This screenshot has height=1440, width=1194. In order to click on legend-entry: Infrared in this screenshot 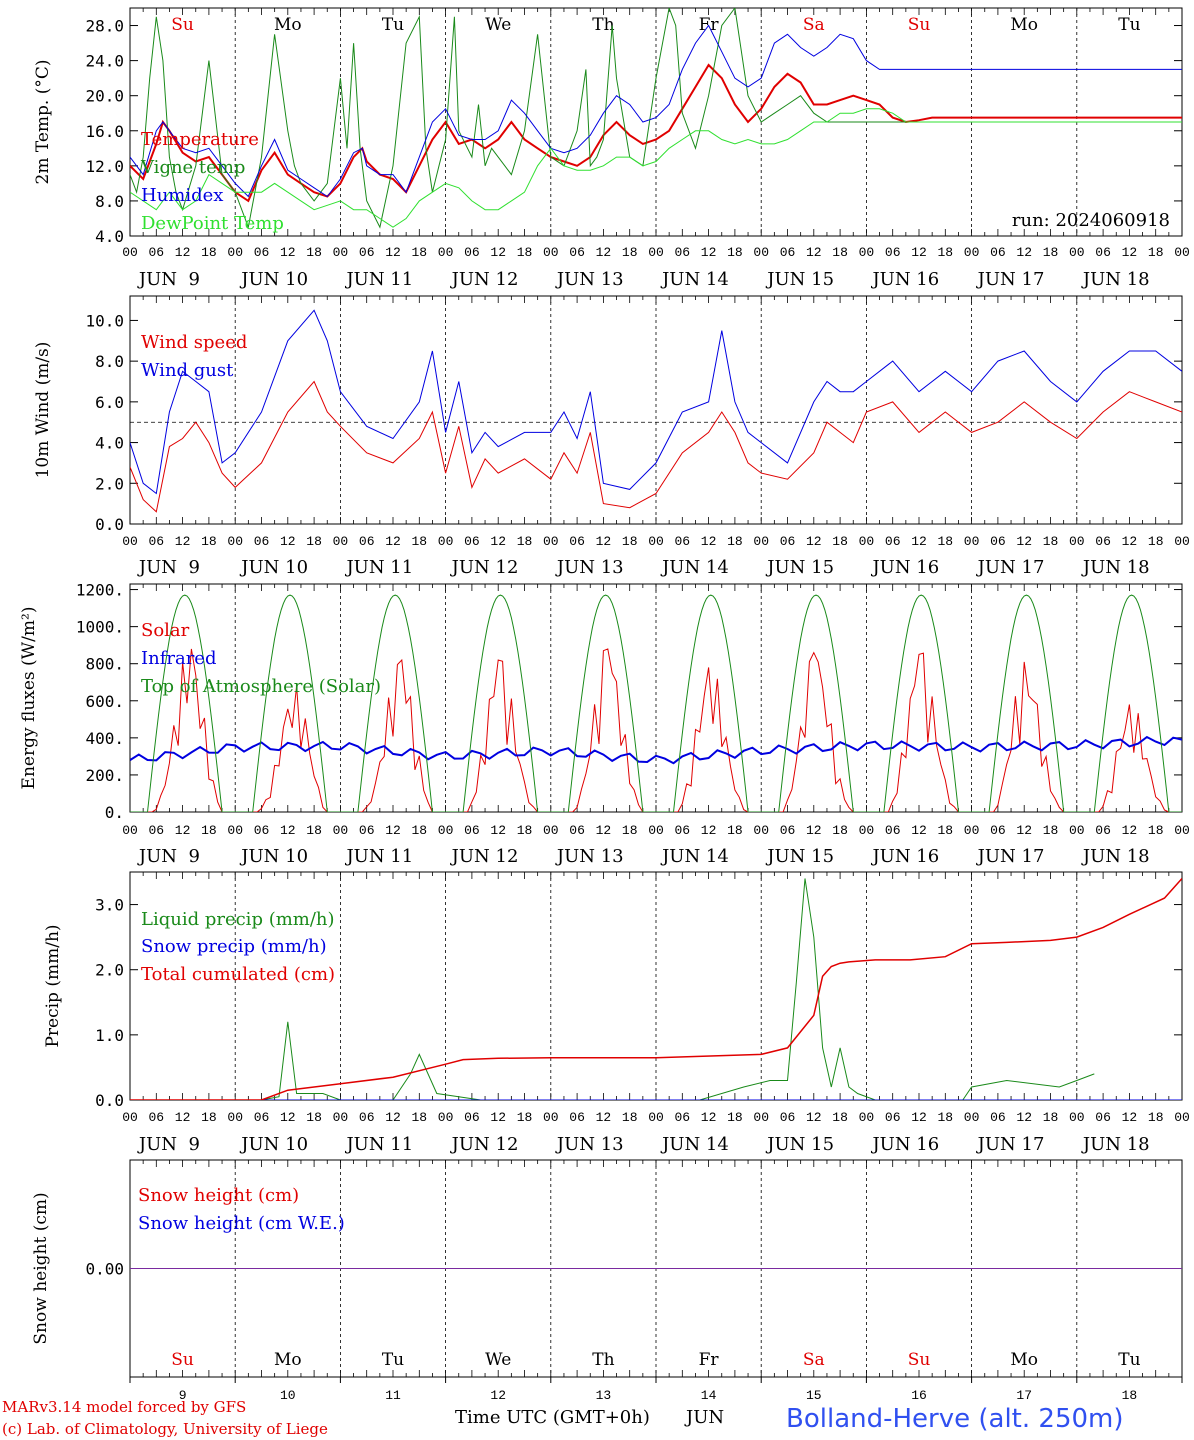, I will do `click(178, 658)`.